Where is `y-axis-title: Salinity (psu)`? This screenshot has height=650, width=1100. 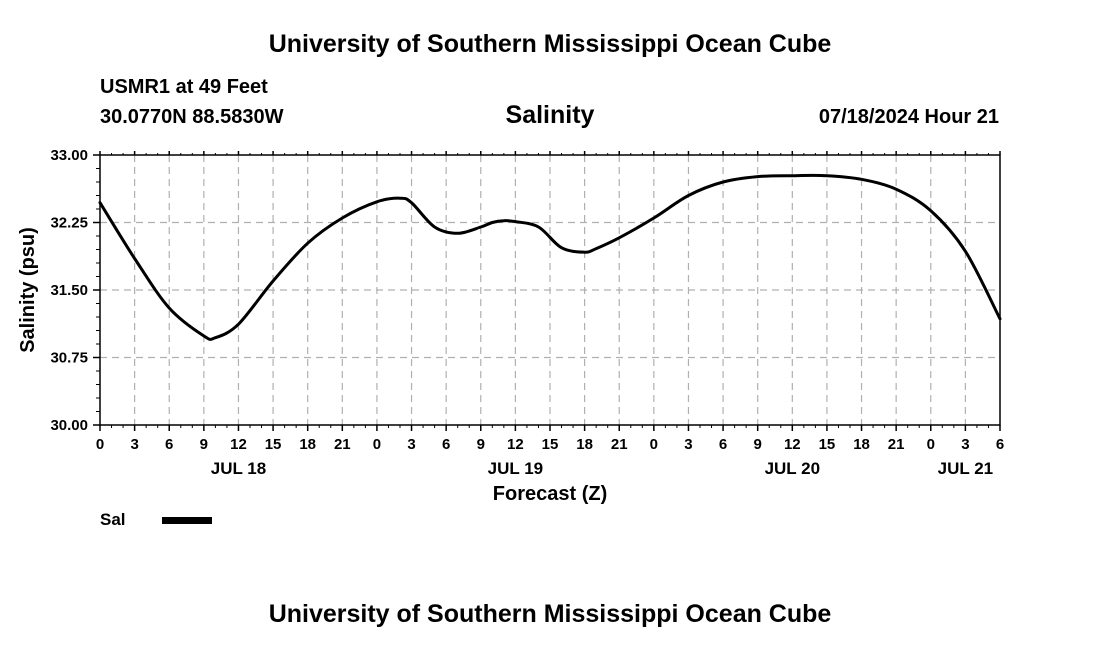
y-axis-title: Salinity (psu) is located at coordinates (28, 290).